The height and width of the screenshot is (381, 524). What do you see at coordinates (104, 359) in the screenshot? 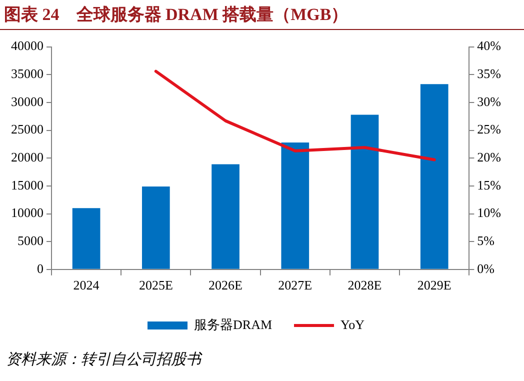
I see `text: 资料来源：转引自公司招股书` at bounding box center [104, 359].